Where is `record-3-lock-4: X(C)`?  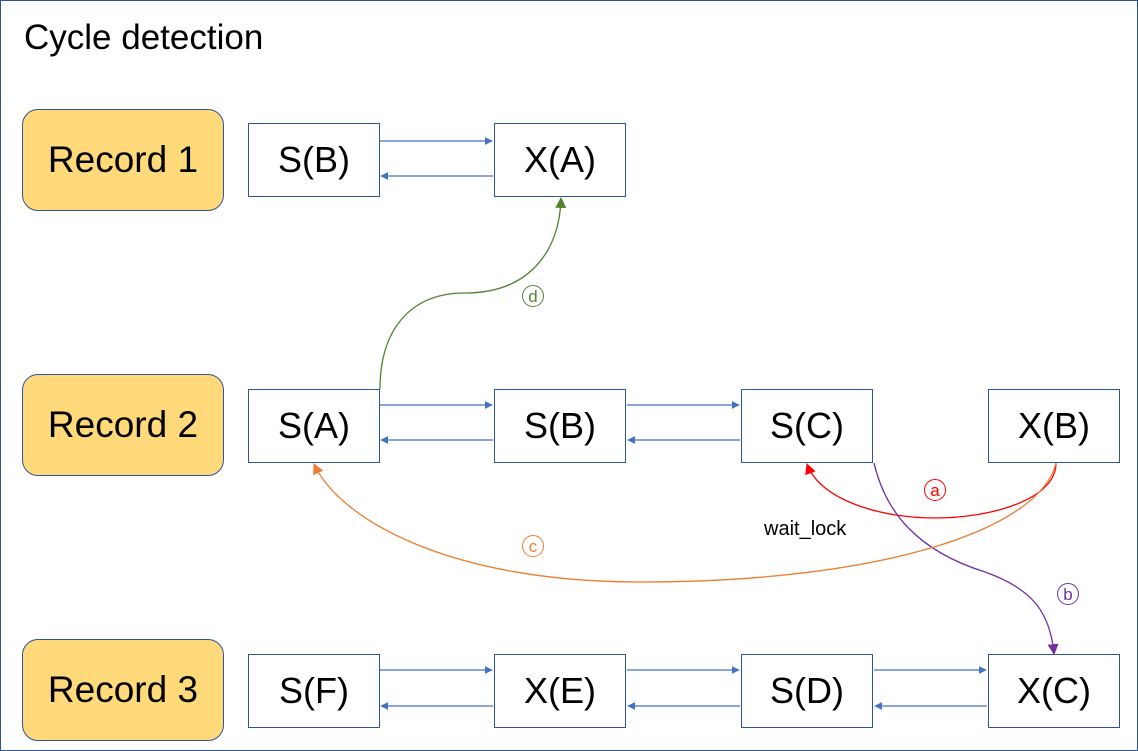 record-3-lock-4: X(C) is located at coordinates (1054, 691).